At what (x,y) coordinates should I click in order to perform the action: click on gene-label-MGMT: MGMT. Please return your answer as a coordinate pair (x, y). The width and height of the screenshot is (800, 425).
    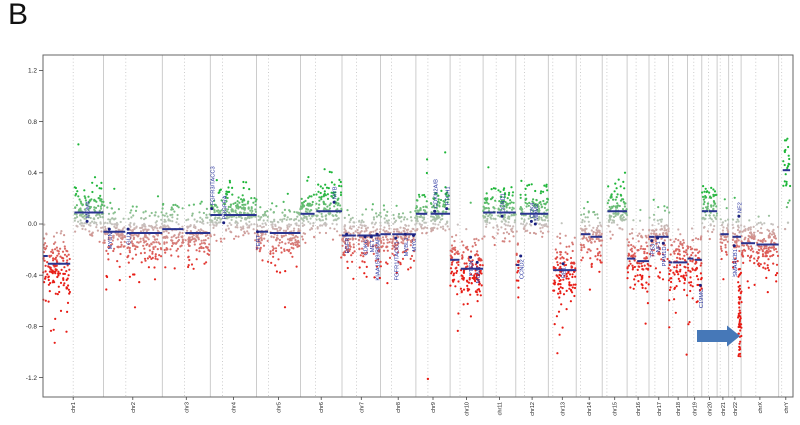
    Looking at the image, I should click on (479, 274).